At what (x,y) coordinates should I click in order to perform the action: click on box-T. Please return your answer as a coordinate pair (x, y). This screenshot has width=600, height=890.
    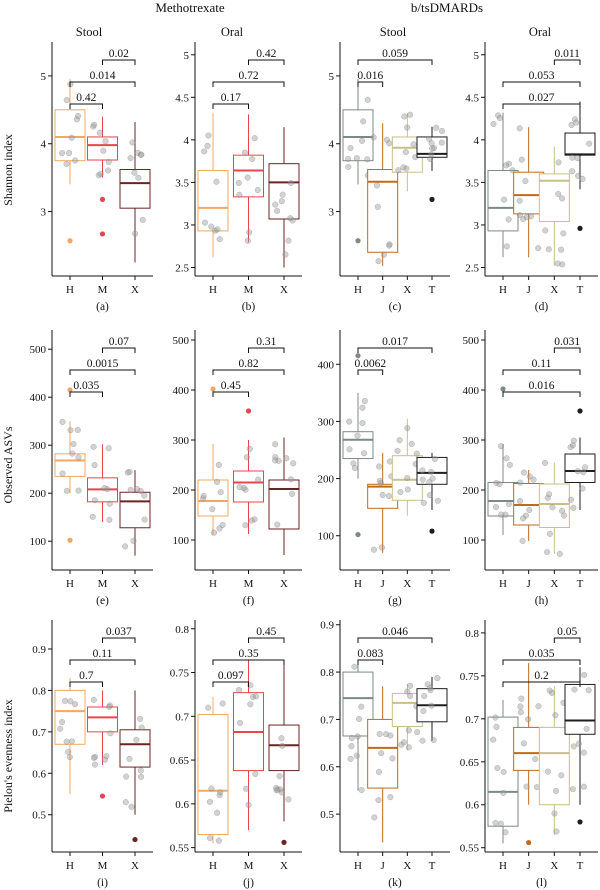
    Looking at the image, I should click on (432, 493).